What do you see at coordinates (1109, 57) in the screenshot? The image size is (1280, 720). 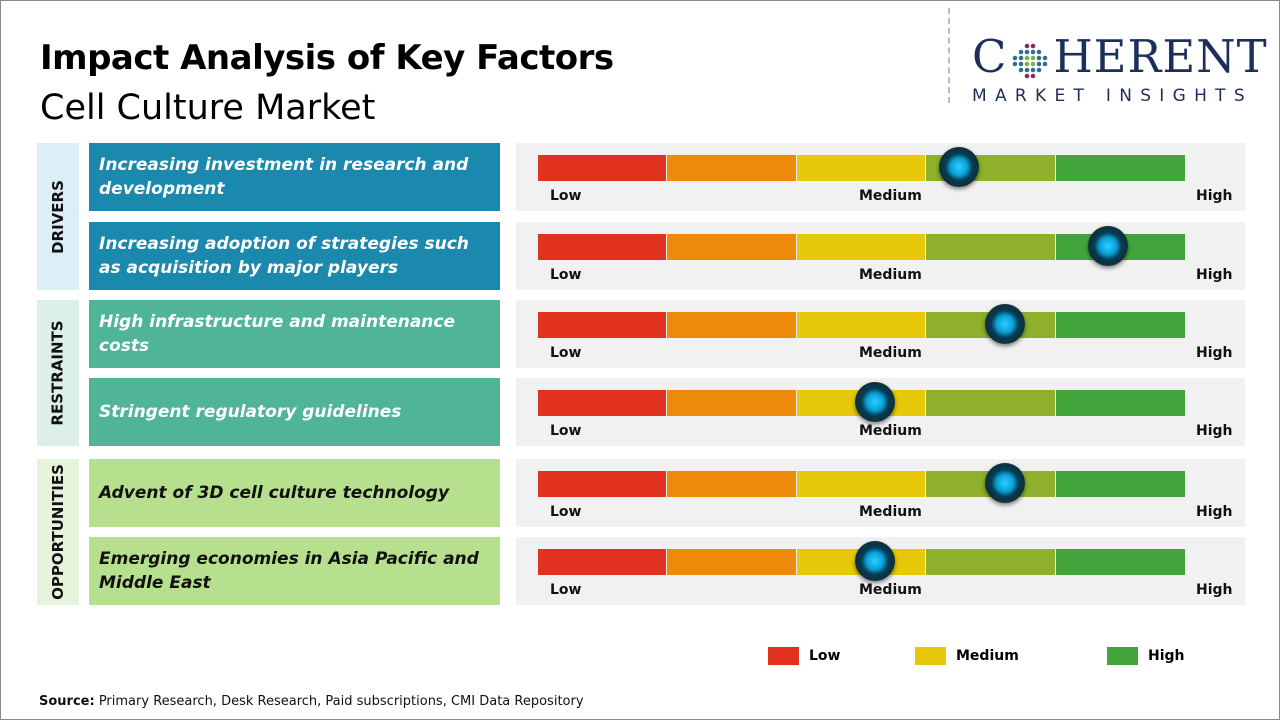 I see `logo: C HERENT MARKET INSIGHTS` at bounding box center [1109, 57].